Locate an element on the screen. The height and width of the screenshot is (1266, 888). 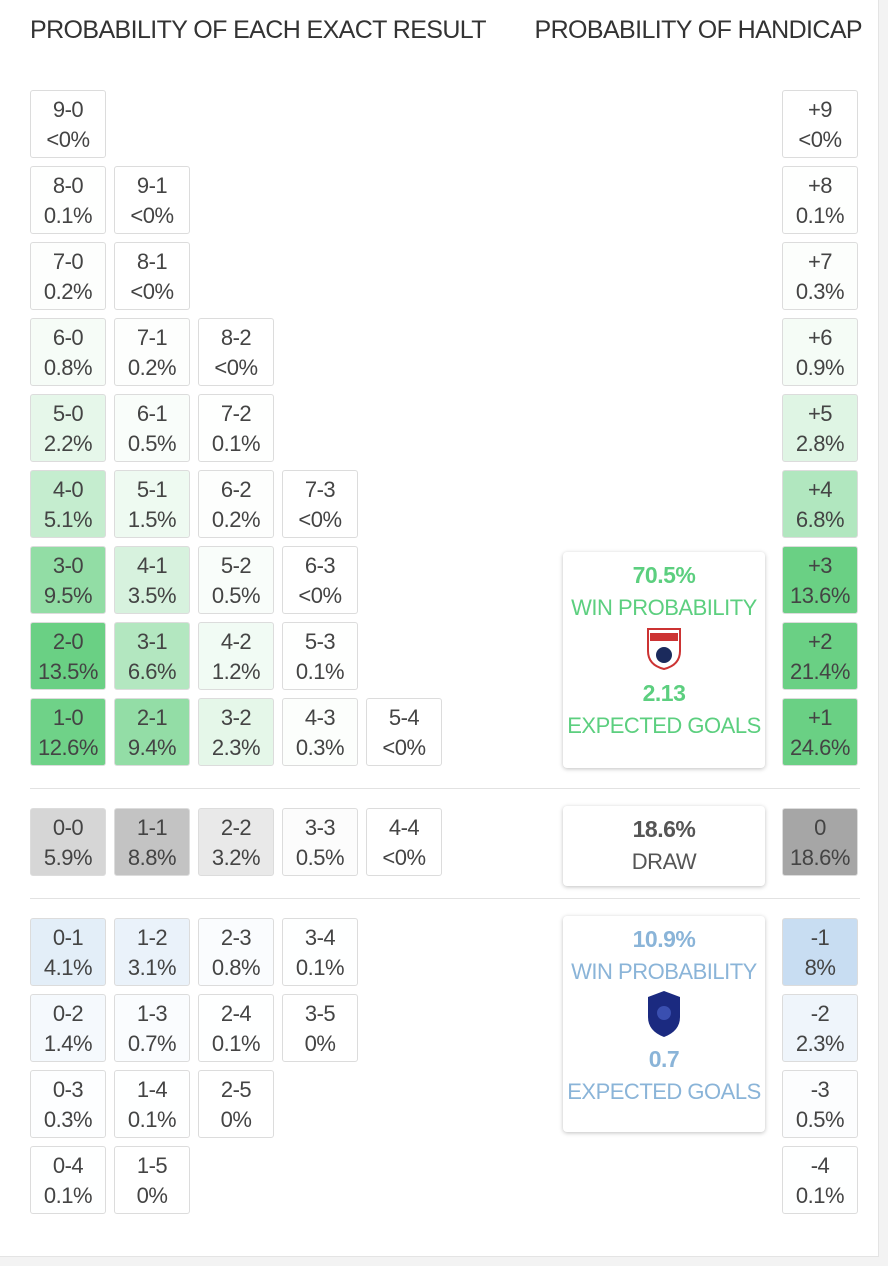
cell: 6-0 0.8% is located at coordinates (68, 352).